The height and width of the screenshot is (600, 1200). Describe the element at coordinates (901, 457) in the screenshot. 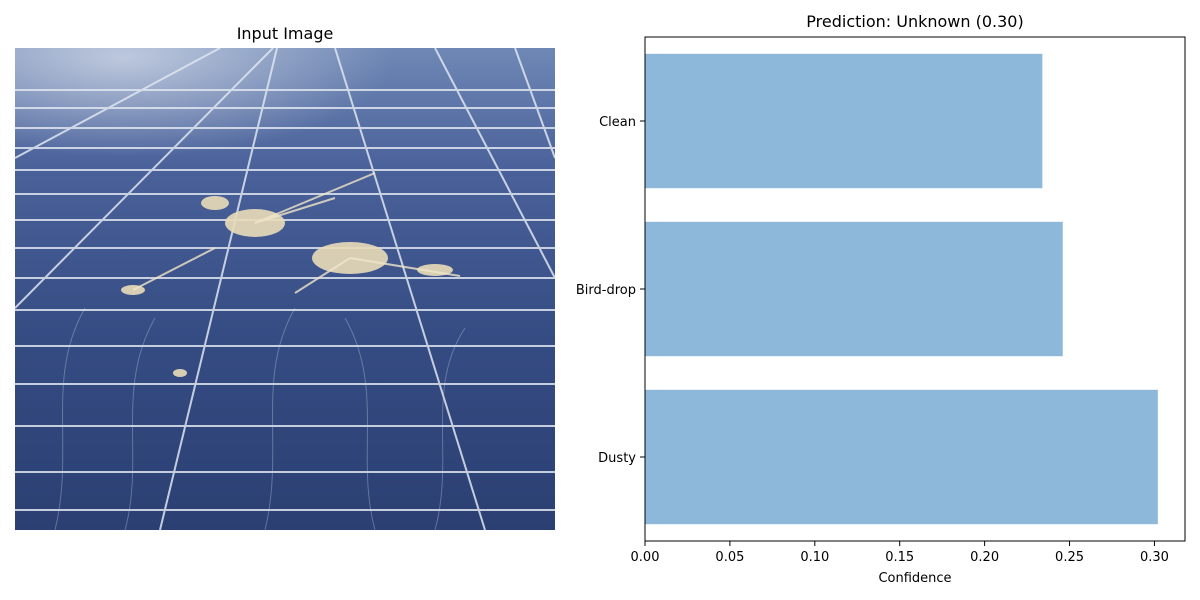

I see `bar-dusty` at that location.